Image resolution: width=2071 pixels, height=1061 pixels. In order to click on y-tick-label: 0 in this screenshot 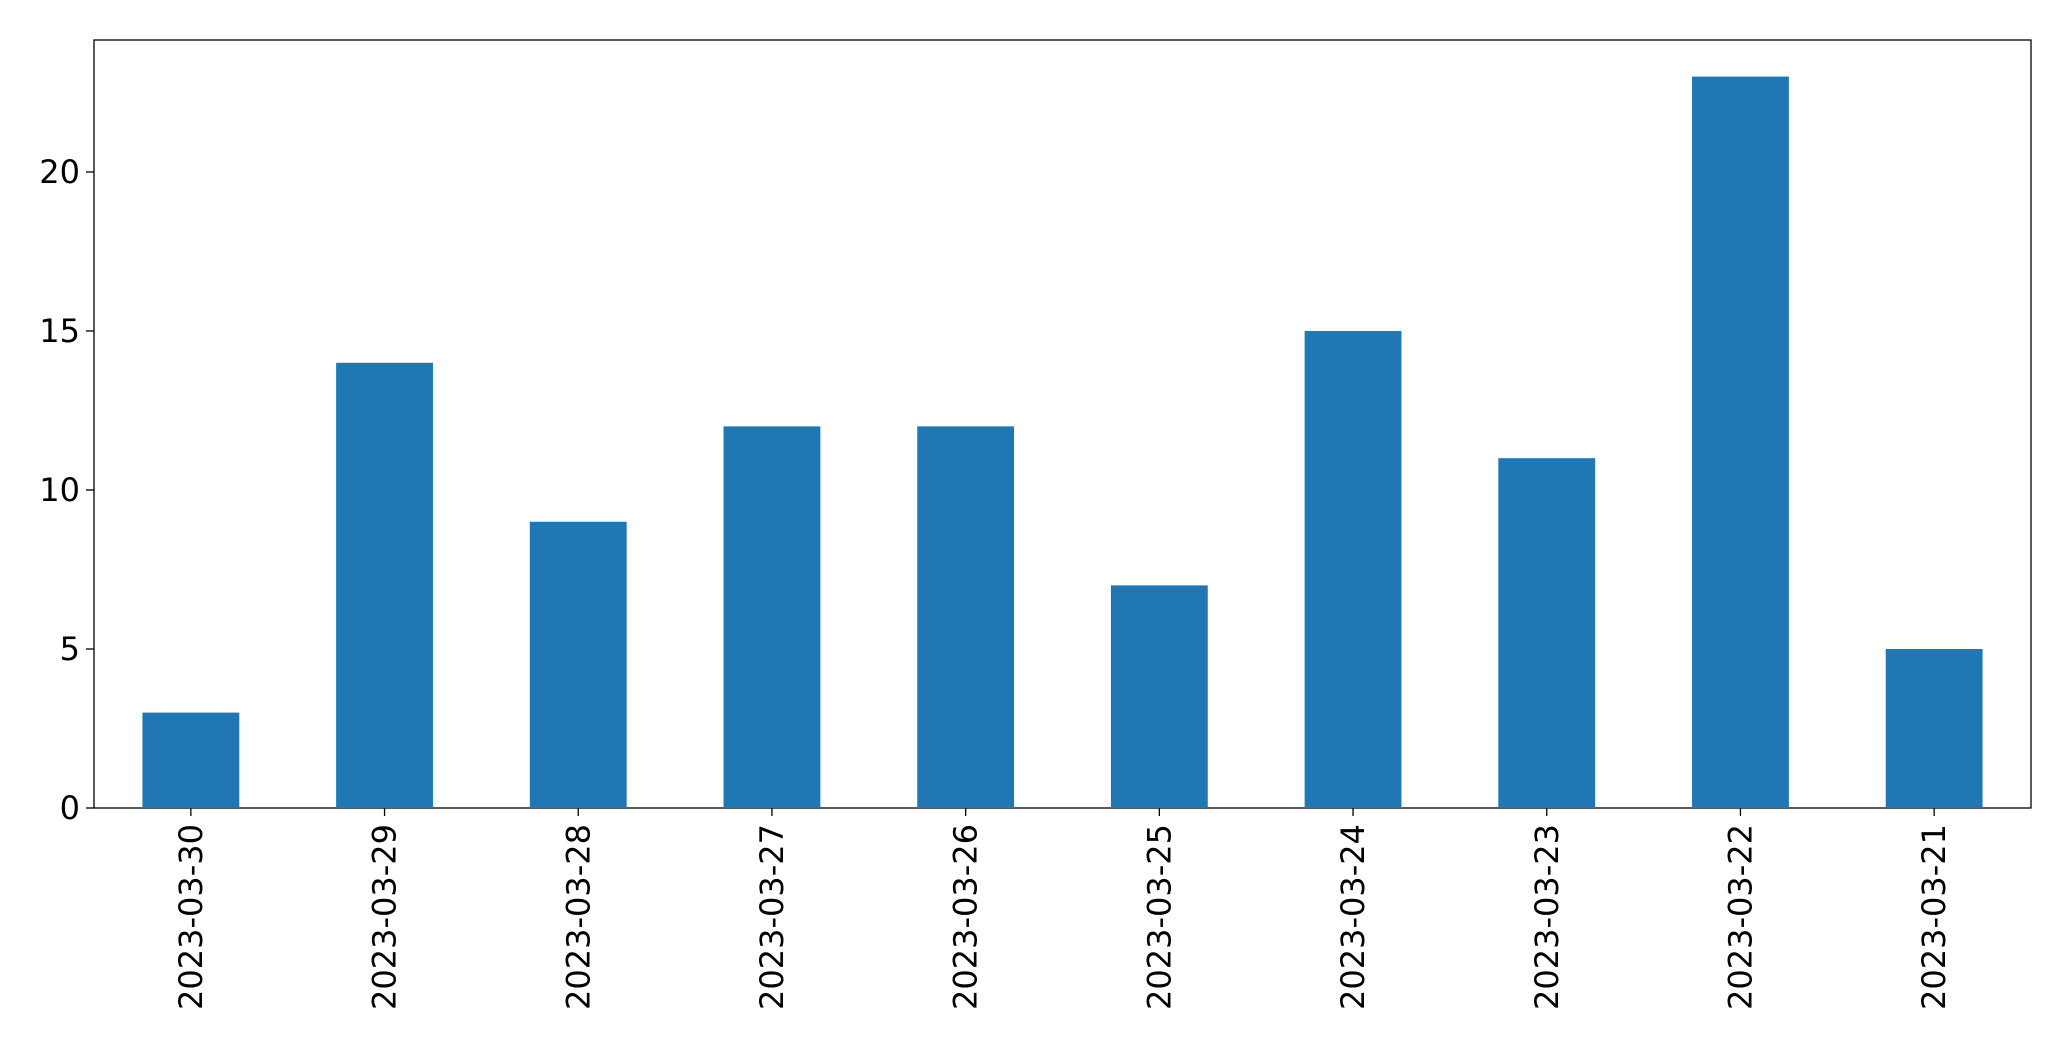, I will do `click(70, 808)`.